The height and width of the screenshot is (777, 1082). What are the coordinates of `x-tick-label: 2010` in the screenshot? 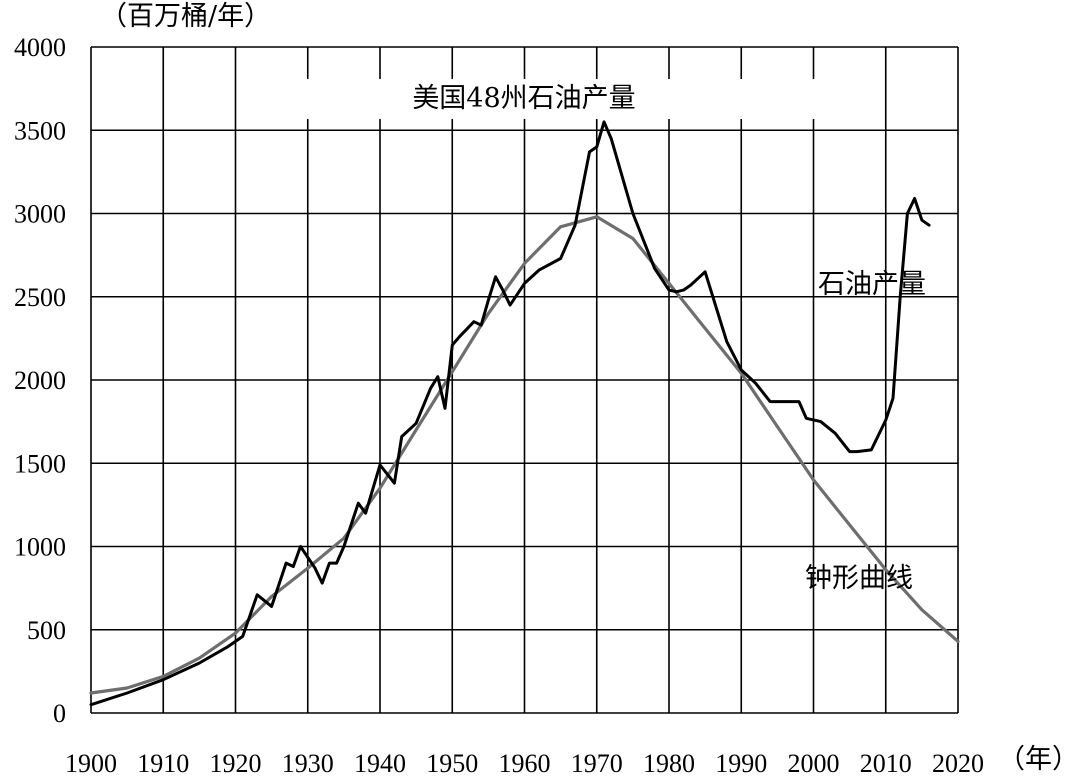 It's located at (886, 763).